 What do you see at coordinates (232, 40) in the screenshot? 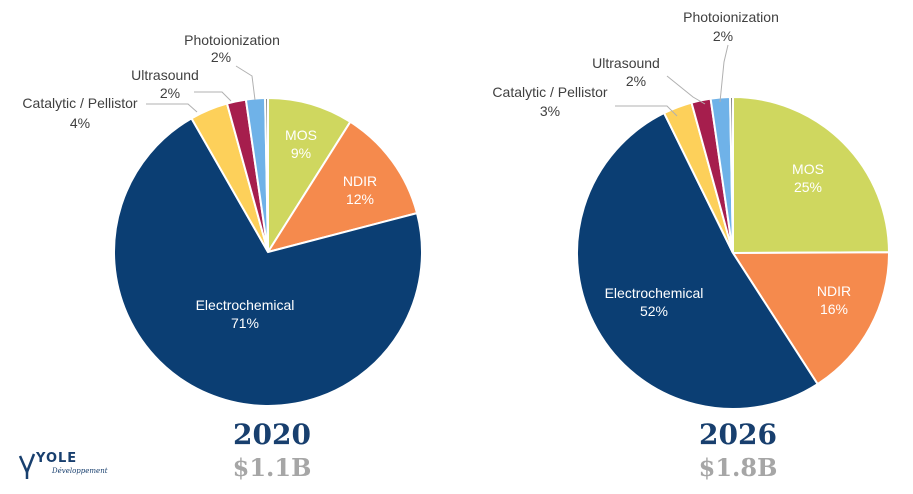
I see `slice-label-2020-photoionization: Photoionization` at bounding box center [232, 40].